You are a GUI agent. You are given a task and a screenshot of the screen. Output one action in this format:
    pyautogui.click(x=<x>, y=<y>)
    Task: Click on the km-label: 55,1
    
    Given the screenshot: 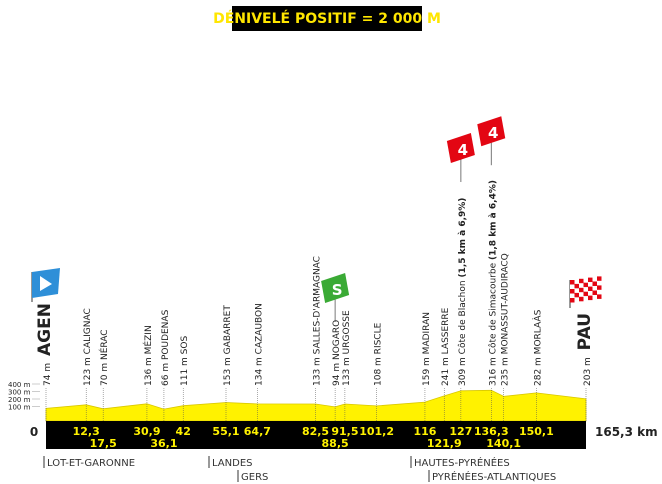 What is the action you would take?
    pyautogui.click(x=225, y=431)
    